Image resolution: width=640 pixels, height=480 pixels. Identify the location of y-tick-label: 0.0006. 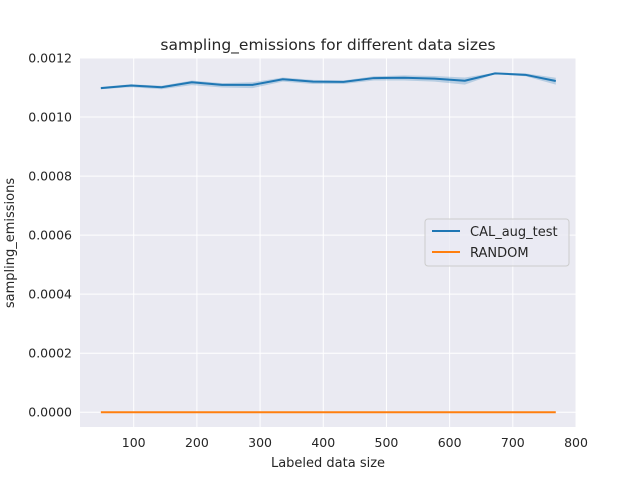
(50, 235).